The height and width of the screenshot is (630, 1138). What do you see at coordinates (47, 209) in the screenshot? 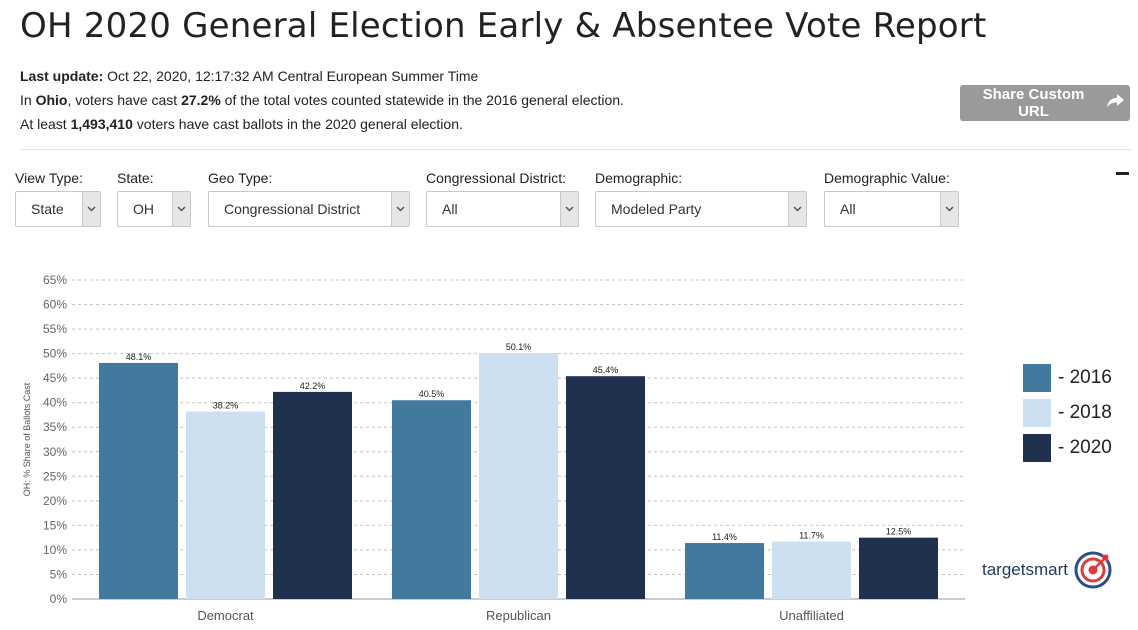
I see `view-type-value: State` at bounding box center [47, 209].